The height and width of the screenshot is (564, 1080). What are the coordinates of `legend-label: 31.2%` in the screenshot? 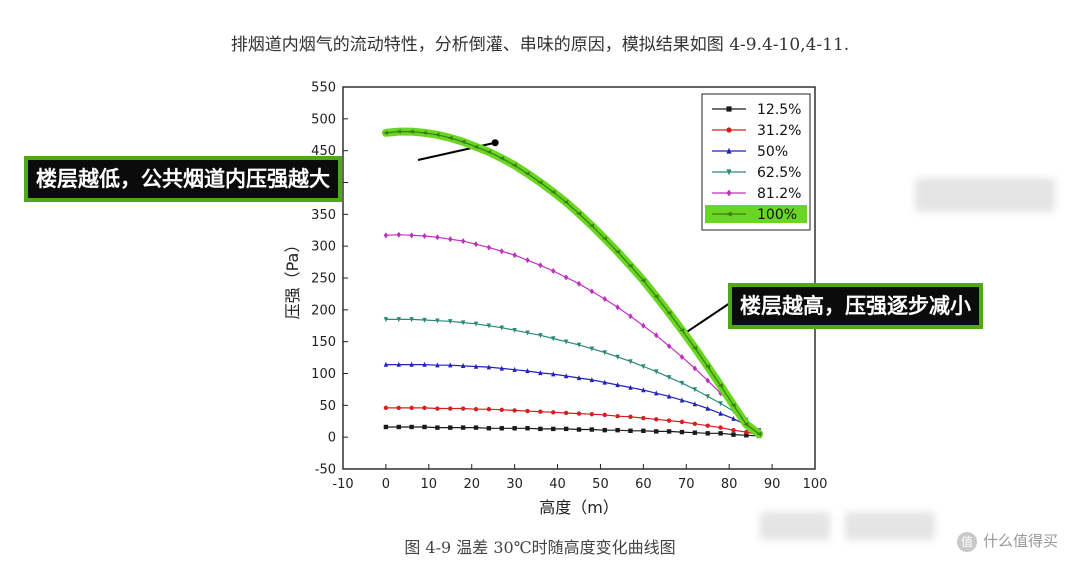 It's located at (779, 131).